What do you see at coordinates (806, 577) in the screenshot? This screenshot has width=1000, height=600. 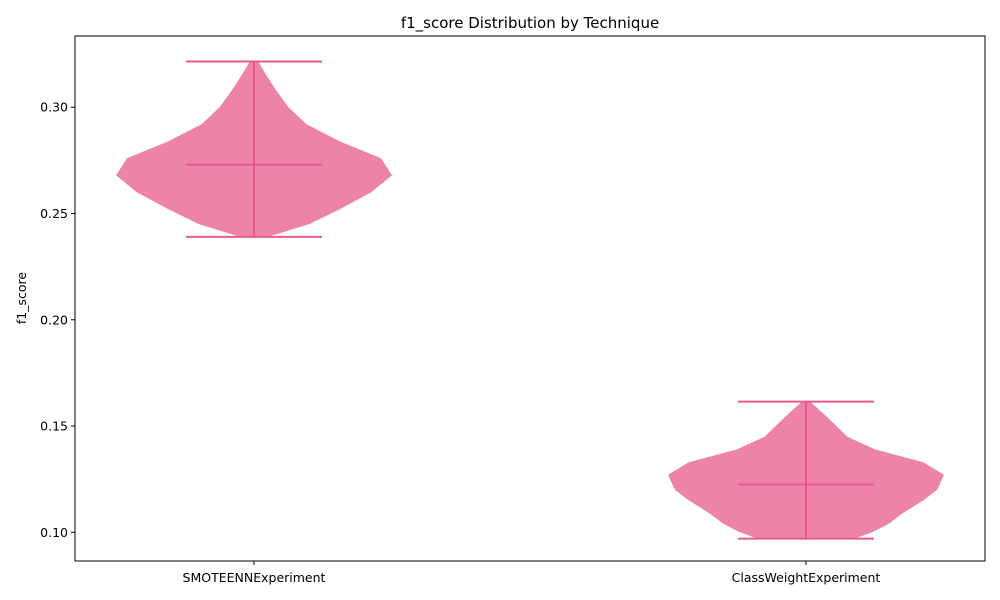 I see `x-tick-label: ClassWeightExperiment` at bounding box center [806, 577].